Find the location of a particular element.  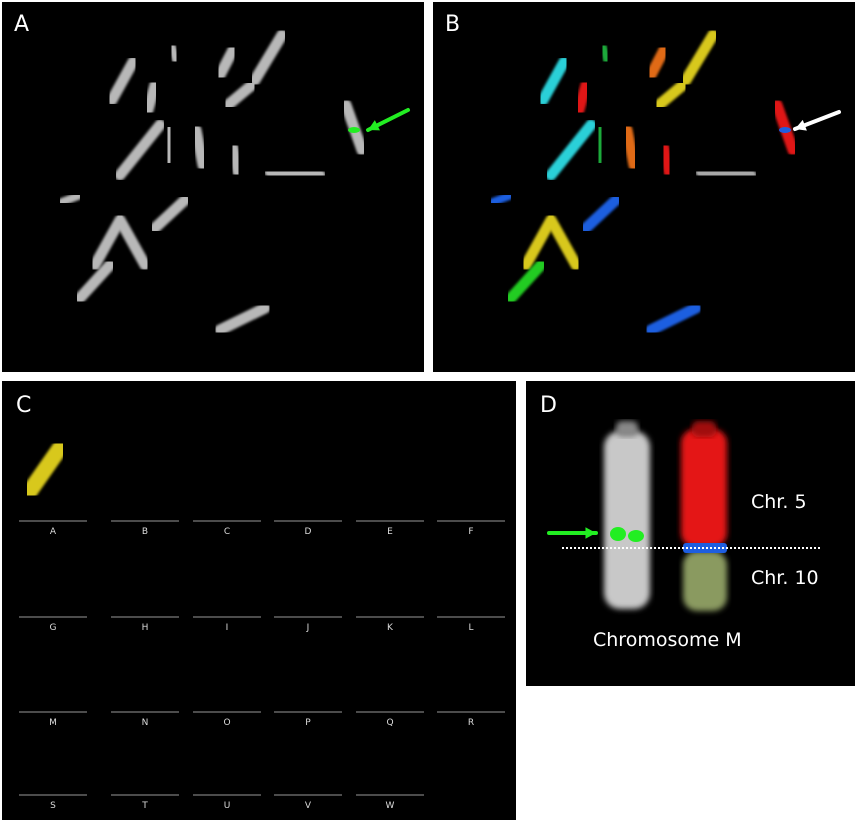

karyotype-label: H is located at coordinates (145, 628).